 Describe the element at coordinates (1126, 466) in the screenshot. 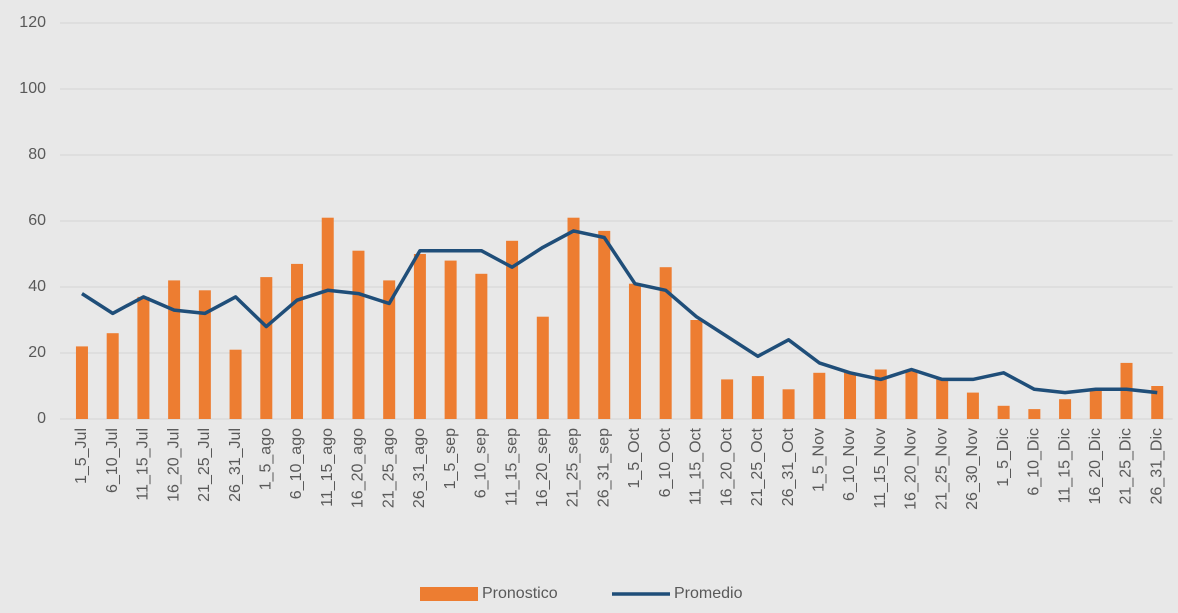

I see `x-tick-label: 21_25_Dic` at that location.